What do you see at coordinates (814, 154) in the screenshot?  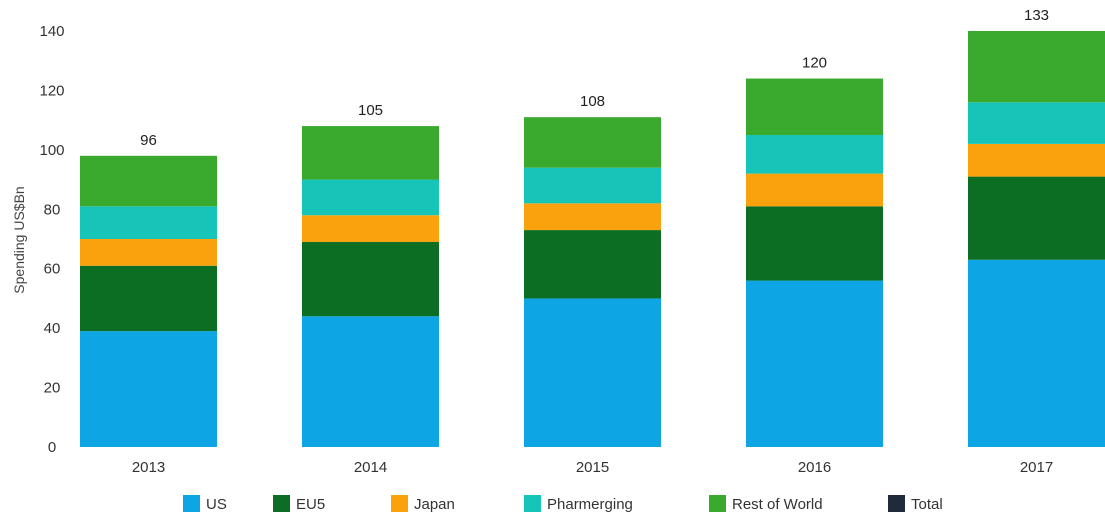 I see `bar-segment-pharmerging-2016` at bounding box center [814, 154].